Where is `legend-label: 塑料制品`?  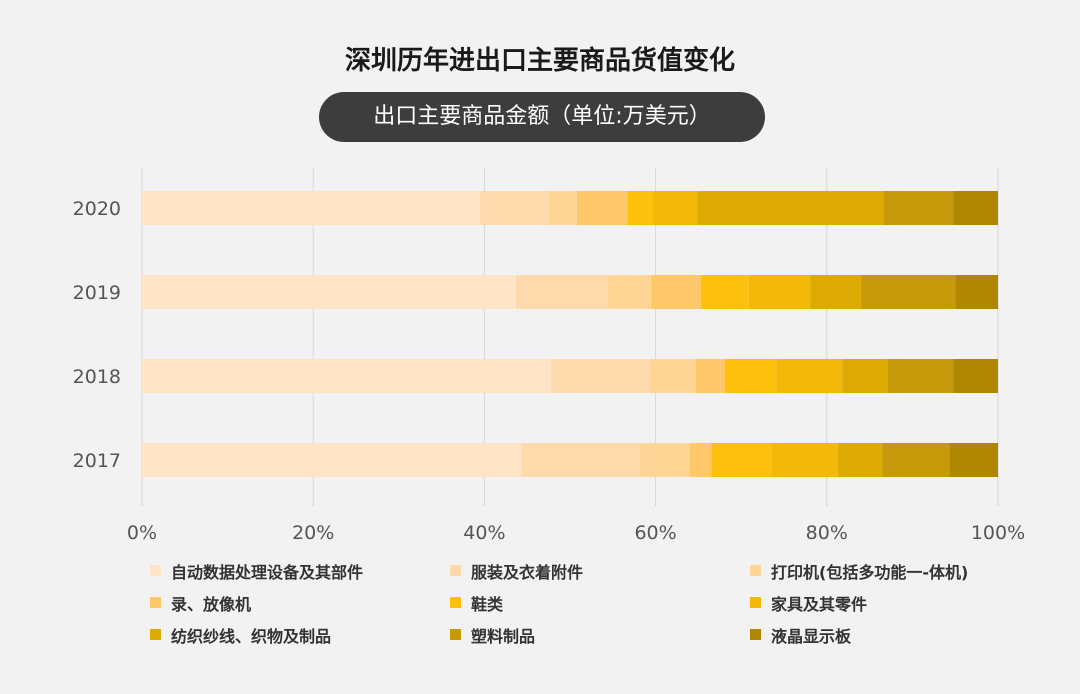
legend-label: 塑料制品 is located at coordinates (503, 636).